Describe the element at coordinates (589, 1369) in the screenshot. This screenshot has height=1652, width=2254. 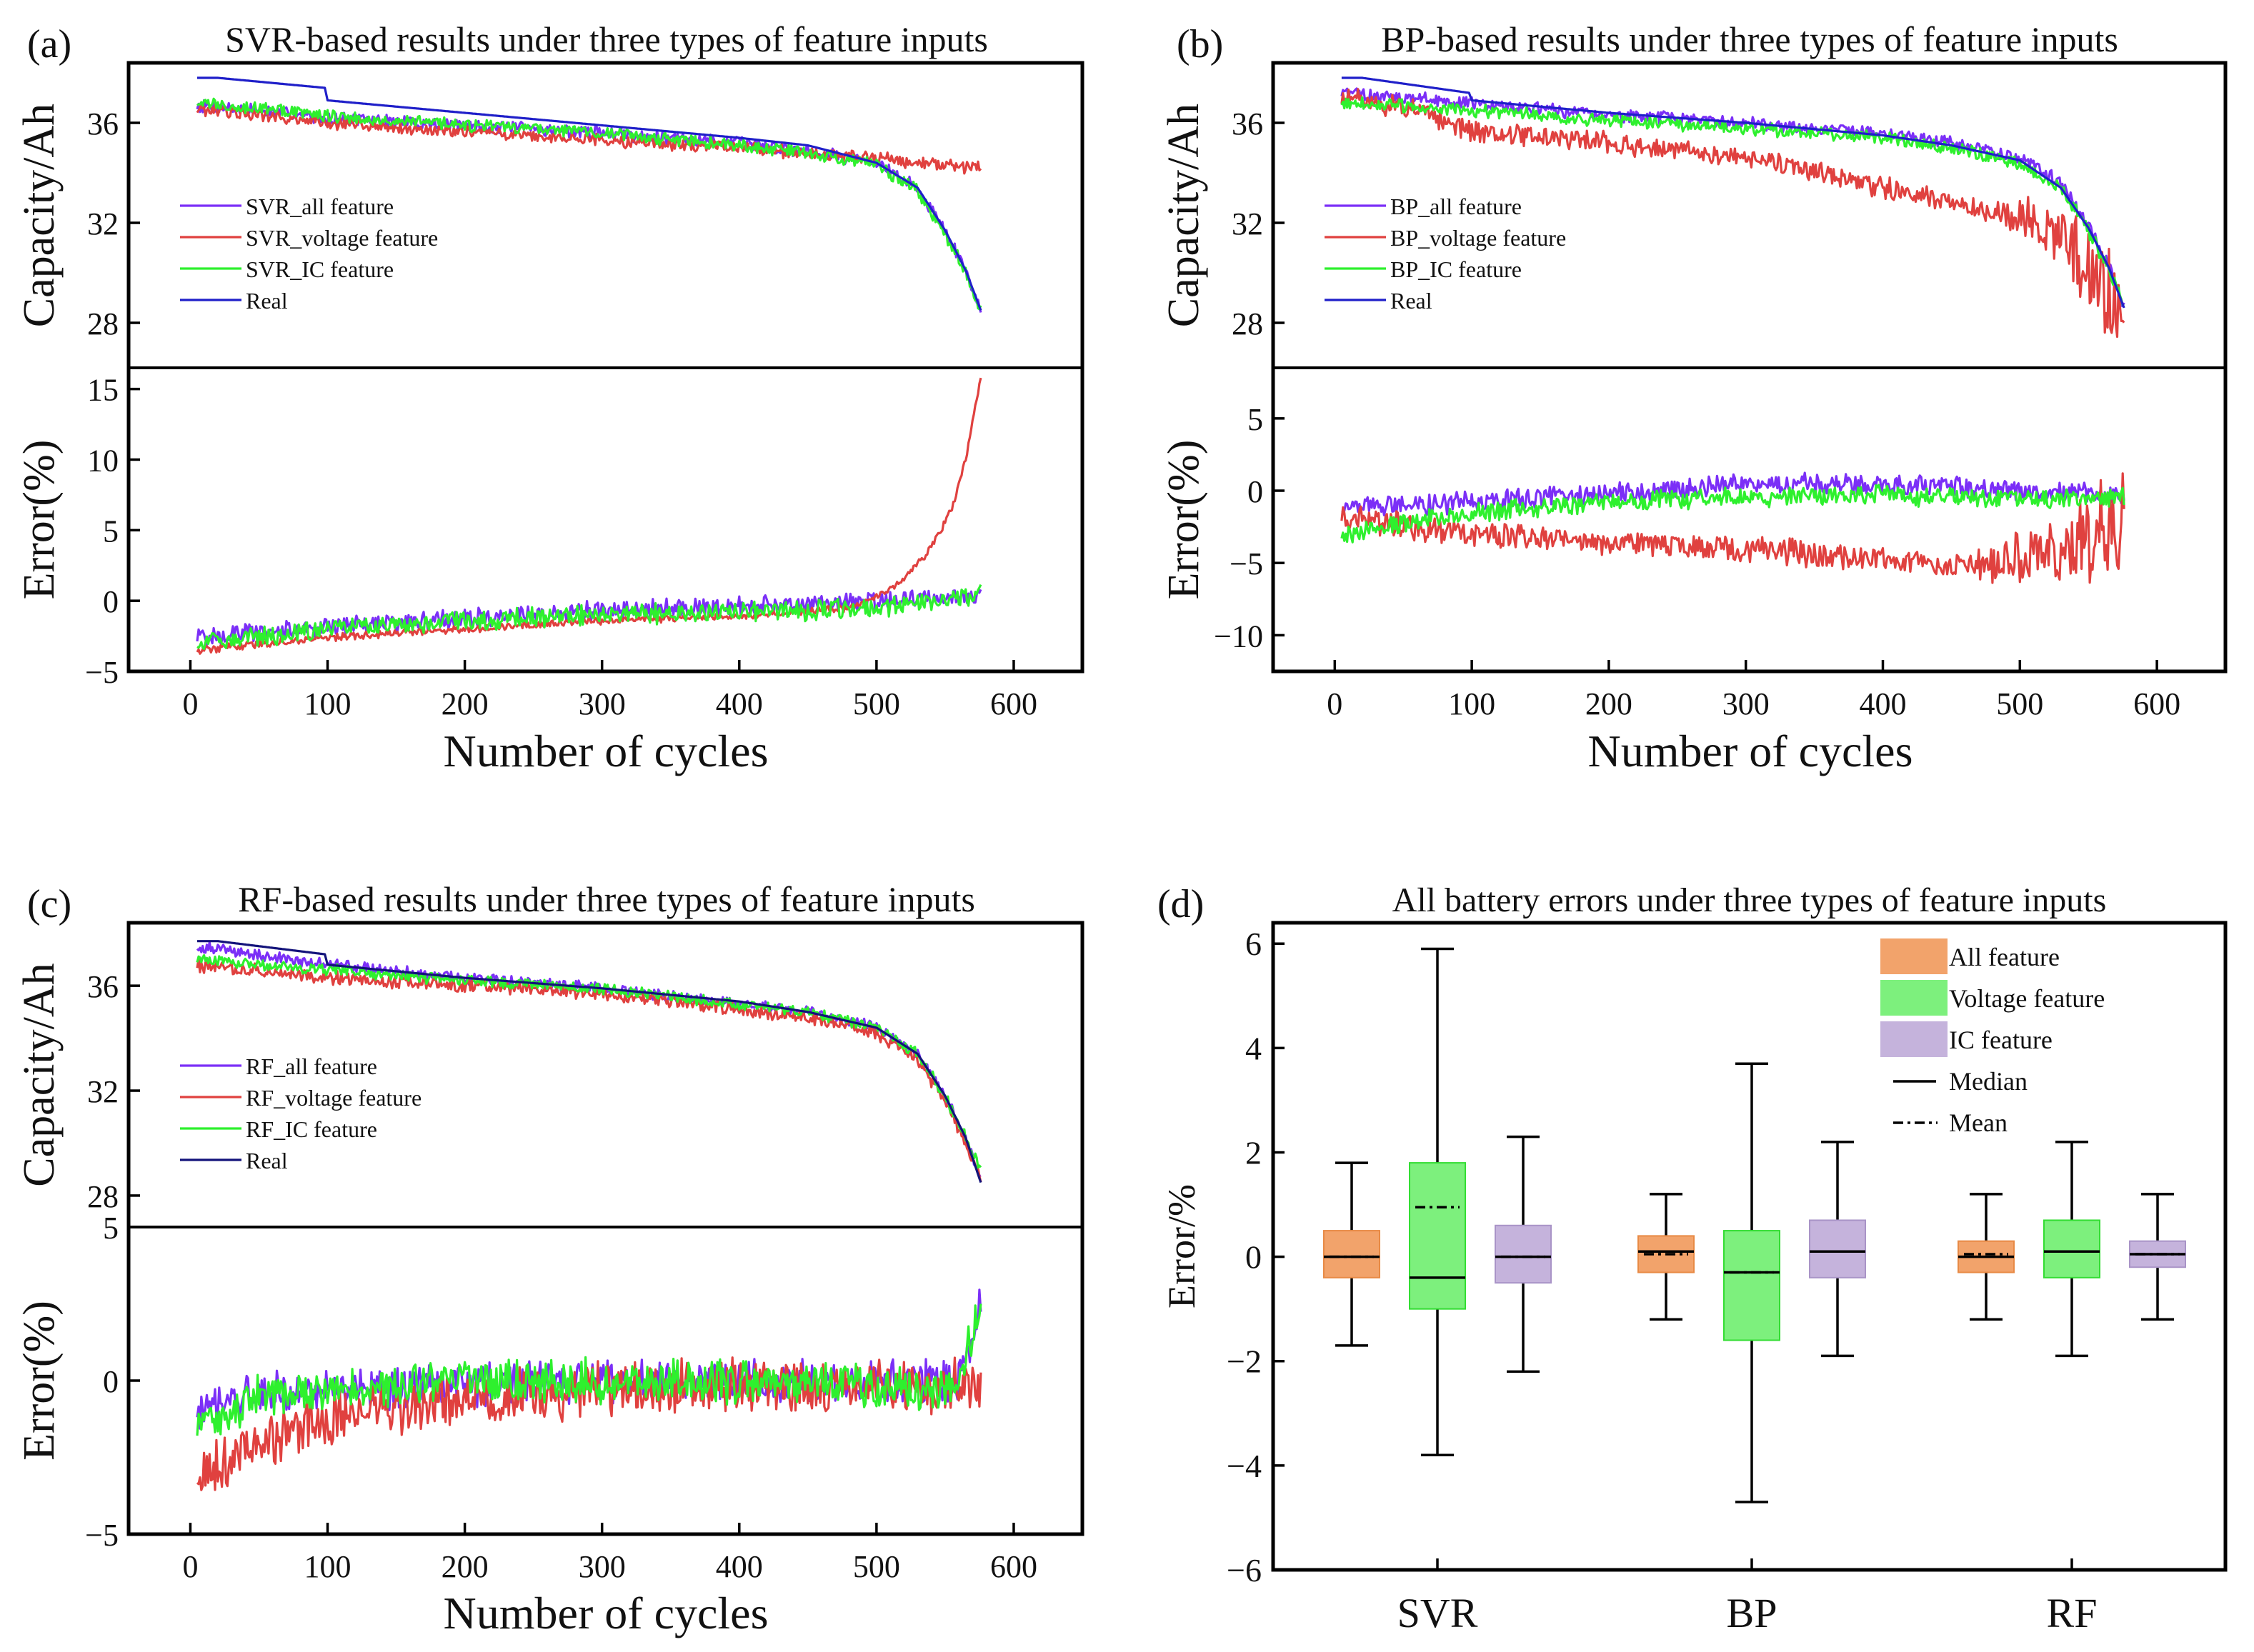
I see `panel-c-bottom-series-rf-ic-feature` at that location.